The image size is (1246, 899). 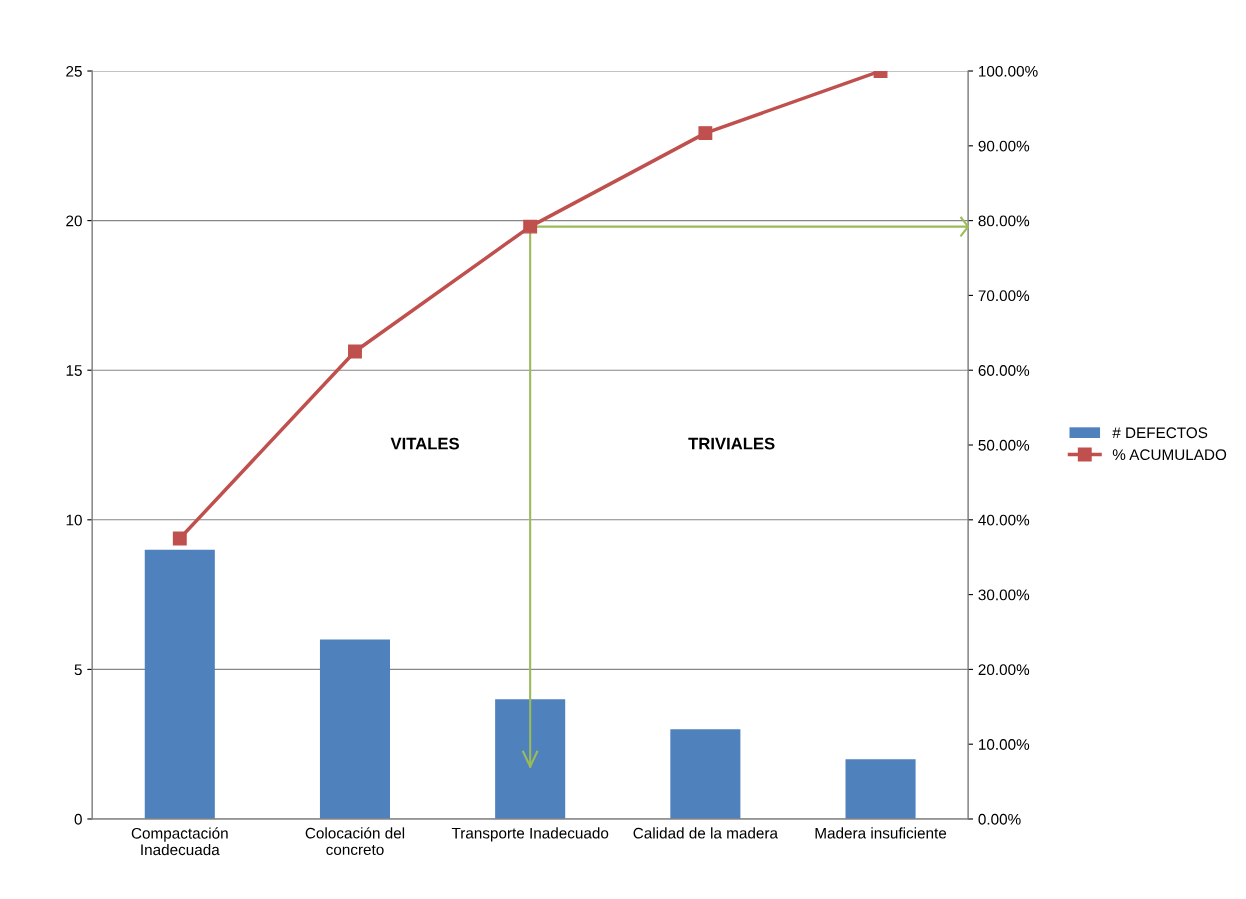 What do you see at coordinates (74, 370) in the screenshot?
I see `y-tick-label: 15` at bounding box center [74, 370].